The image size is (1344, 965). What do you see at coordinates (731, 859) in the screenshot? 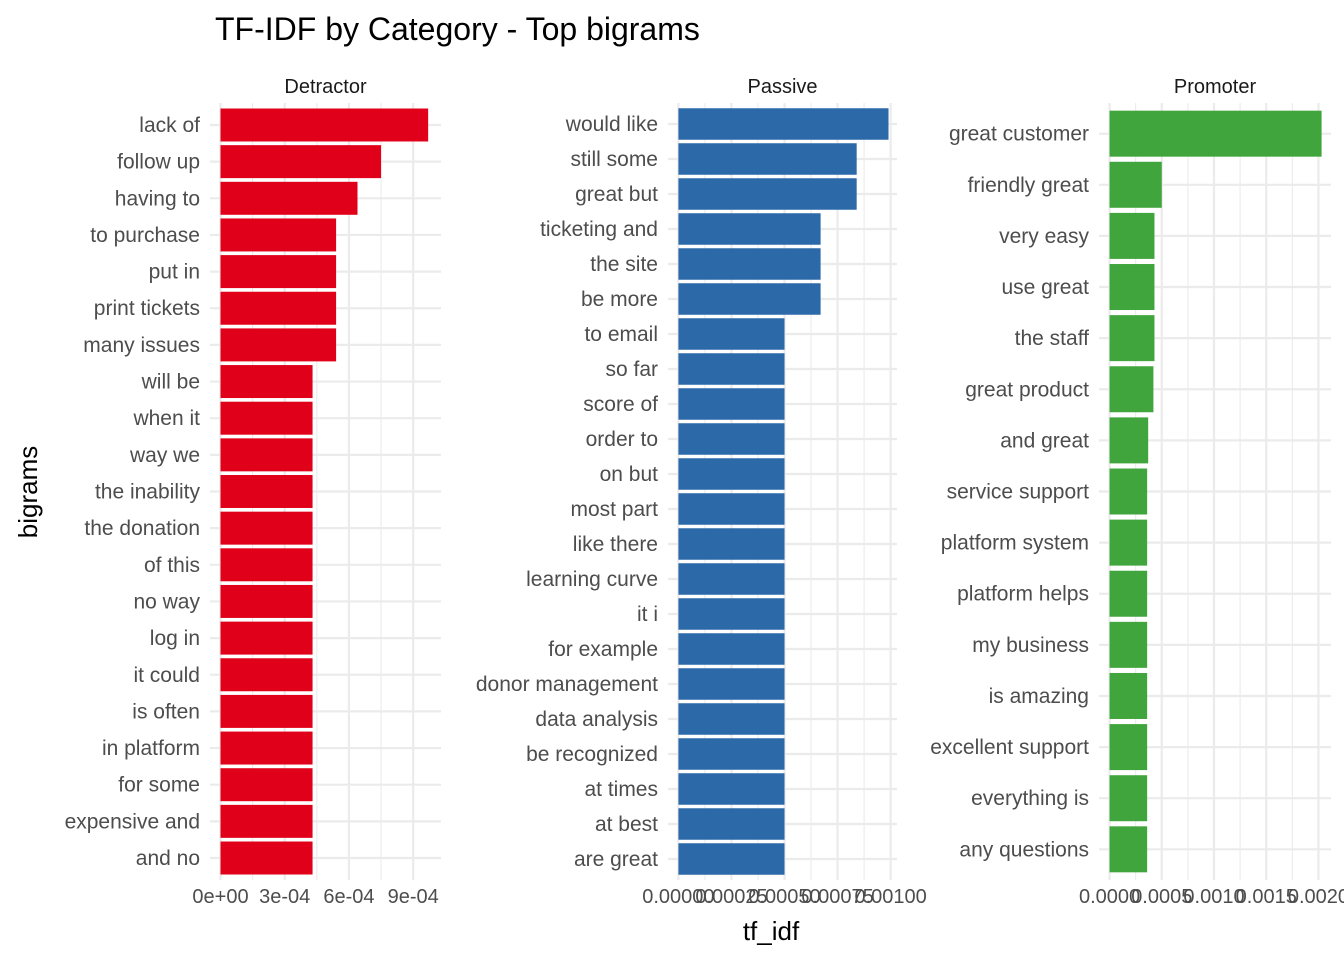
I see `bar-are-great` at bounding box center [731, 859].